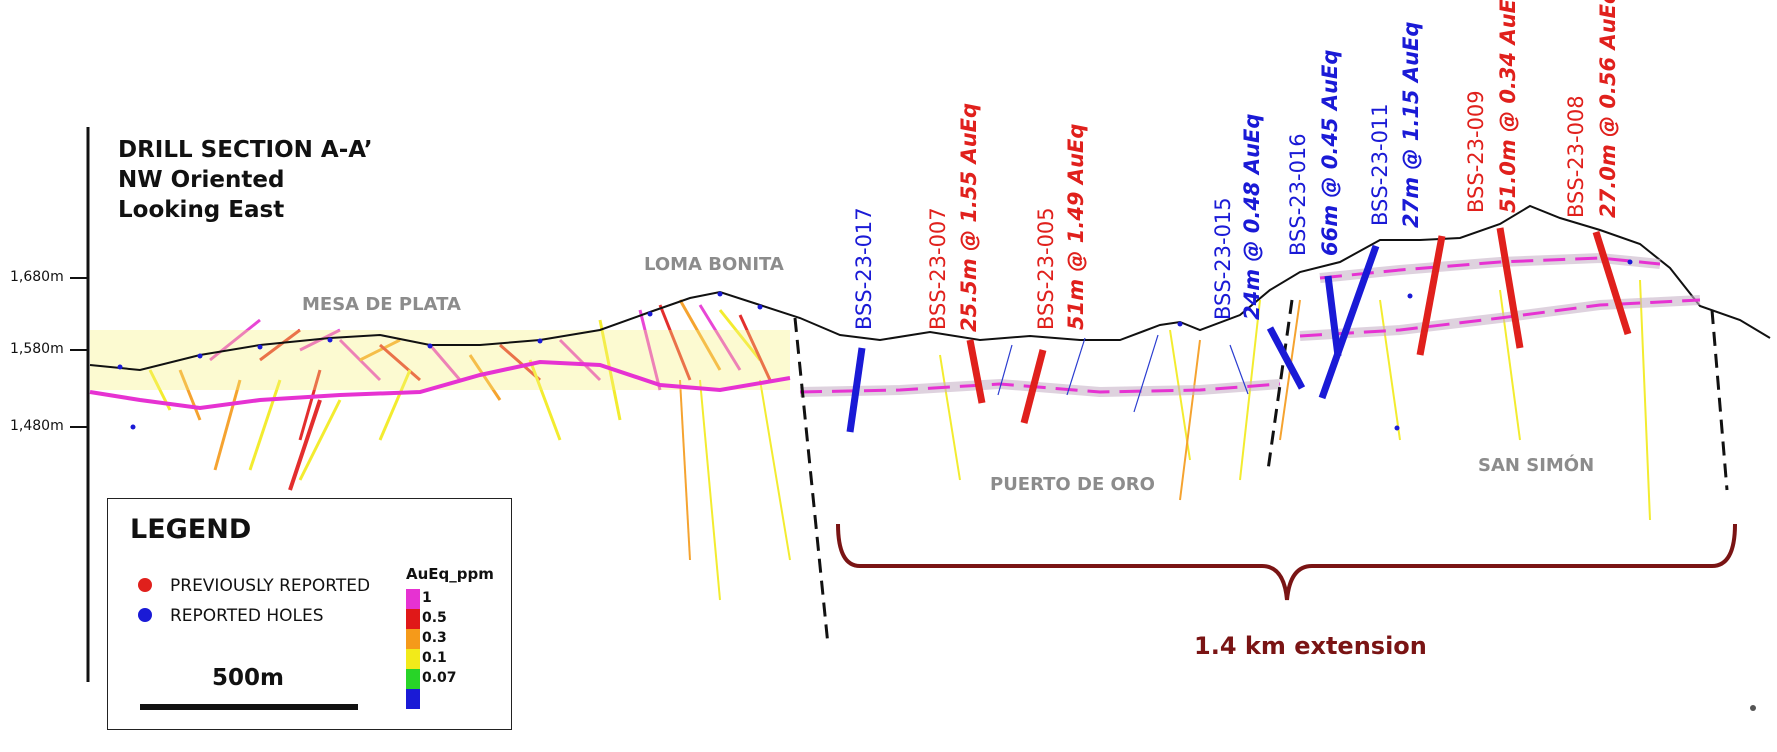 This screenshot has width=1777, height=752. What do you see at coordinates (1411, 124) in the screenshot?
I see `hole-interval-bss-23-011: 27m @ 1.15 AuEq` at bounding box center [1411, 124].